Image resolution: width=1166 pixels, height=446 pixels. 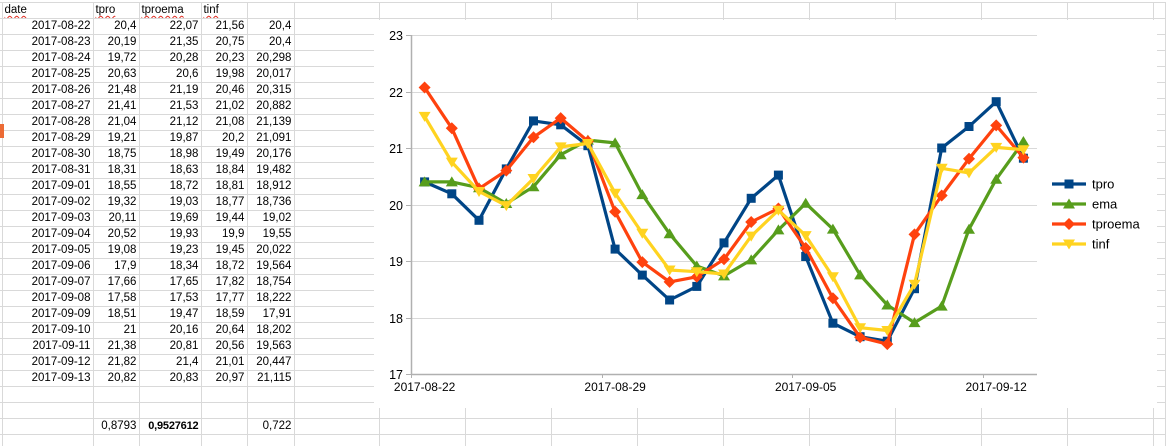 I want to click on ema-cell: 21,115, so click(x=271, y=378).